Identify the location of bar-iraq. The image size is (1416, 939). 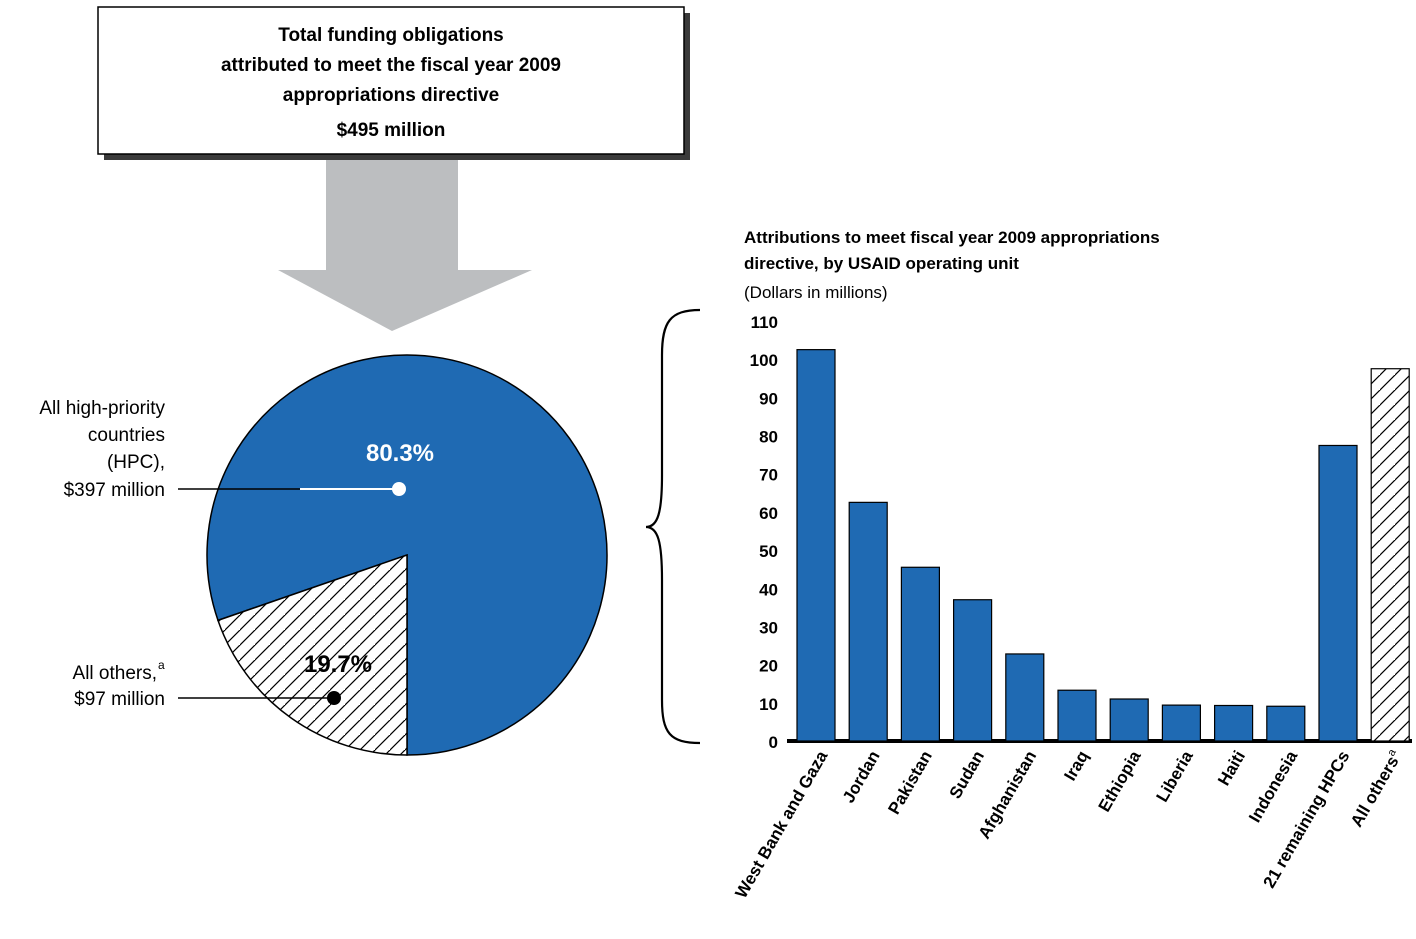
(1077, 715).